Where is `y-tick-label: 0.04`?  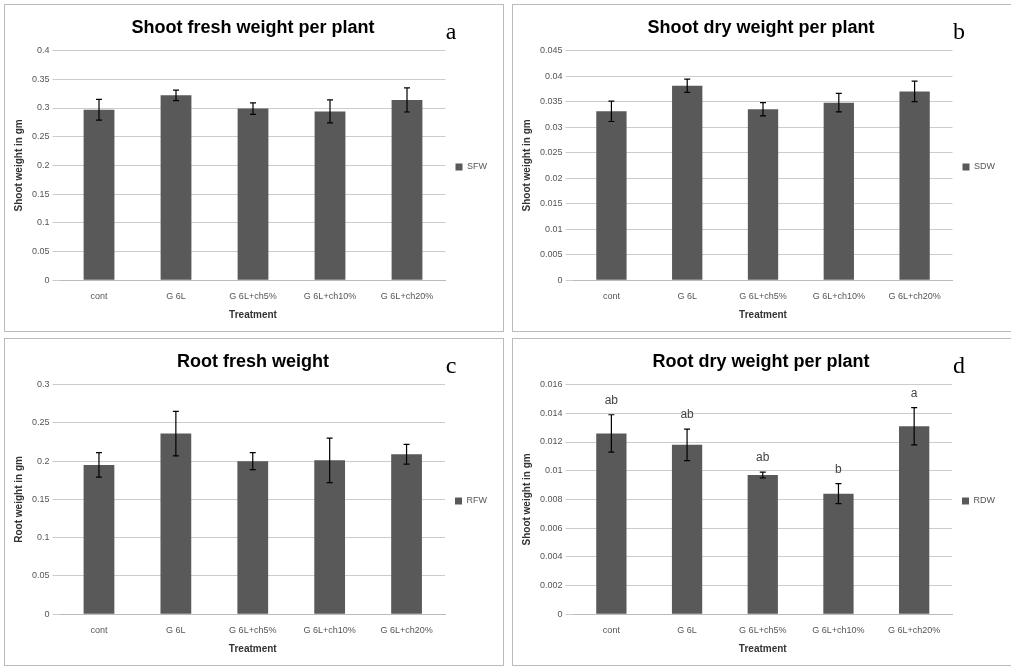
y-tick-label: 0.04 is located at coordinates (553, 75).